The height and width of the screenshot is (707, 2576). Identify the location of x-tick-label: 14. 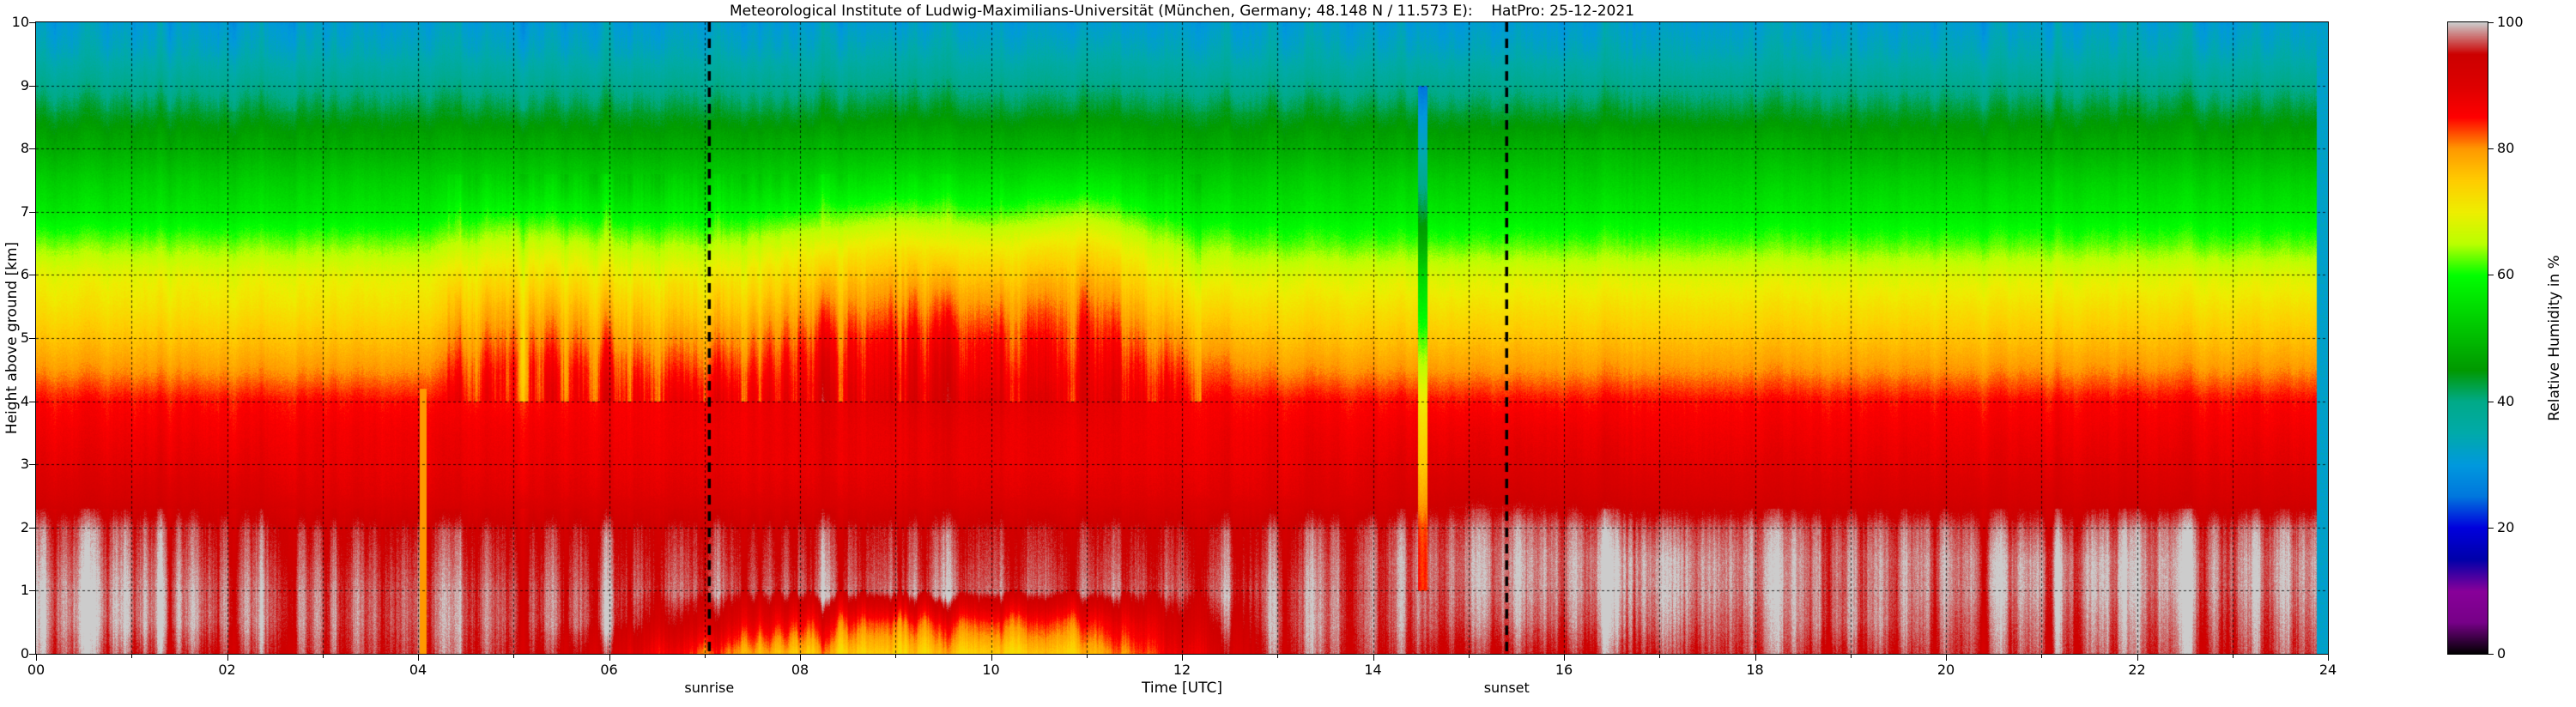
(1373, 670).